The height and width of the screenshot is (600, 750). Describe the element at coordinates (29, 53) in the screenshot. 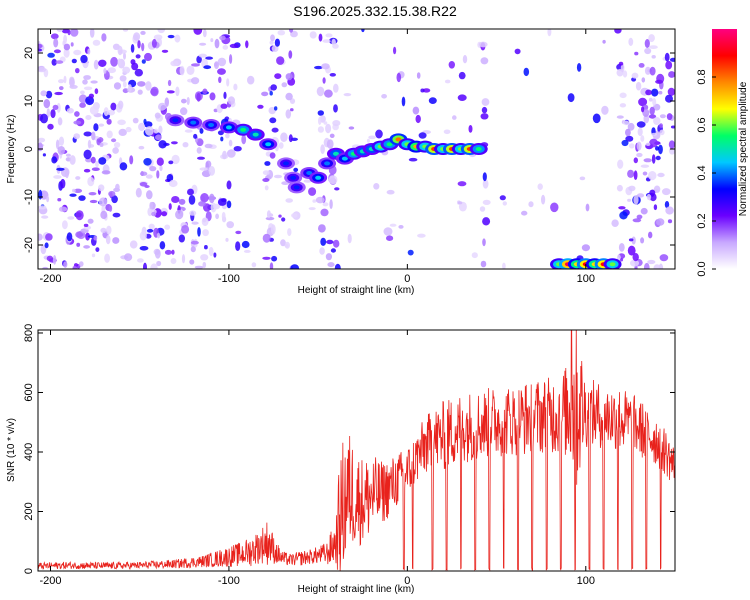

I see `y-tick-label: 20` at that location.